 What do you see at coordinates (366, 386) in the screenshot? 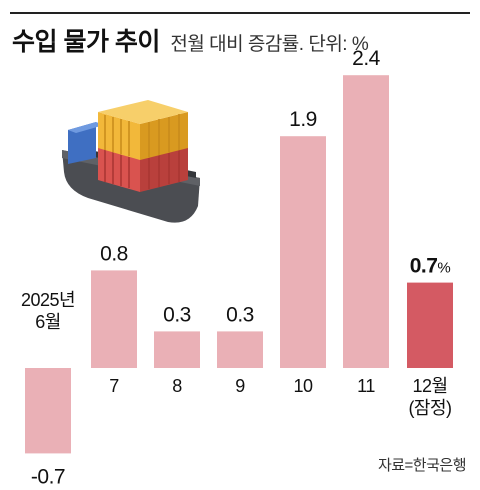
I see `category-label-5-0: 11` at bounding box center [366, 386].